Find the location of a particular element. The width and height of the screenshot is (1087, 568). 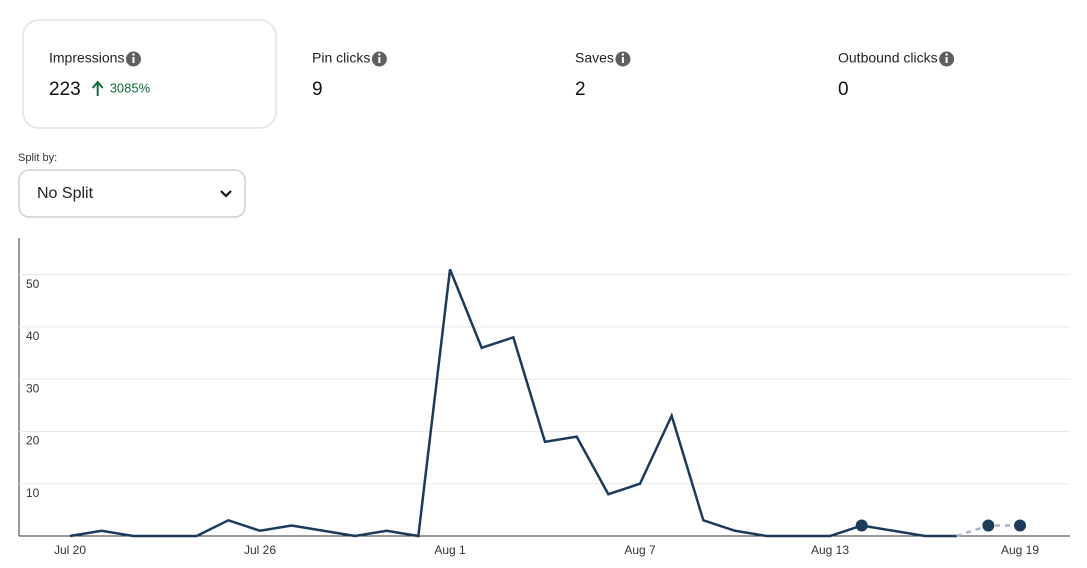

x-tick-label: Aug 13 is located at coordinates (830, 550).